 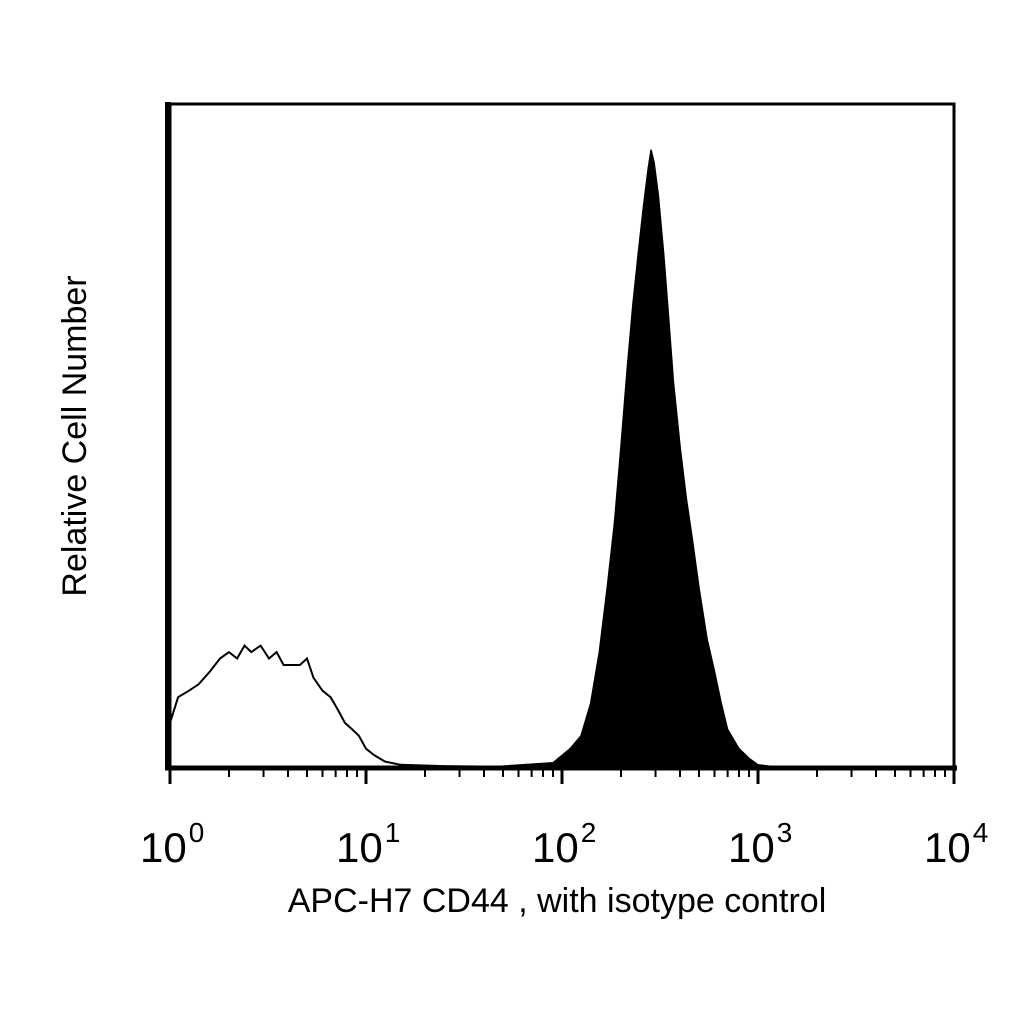 I want to click on x-tick-layer: 10⁰ 10¹ 10² 10³ 10⁴, so click(x=564, y=819).